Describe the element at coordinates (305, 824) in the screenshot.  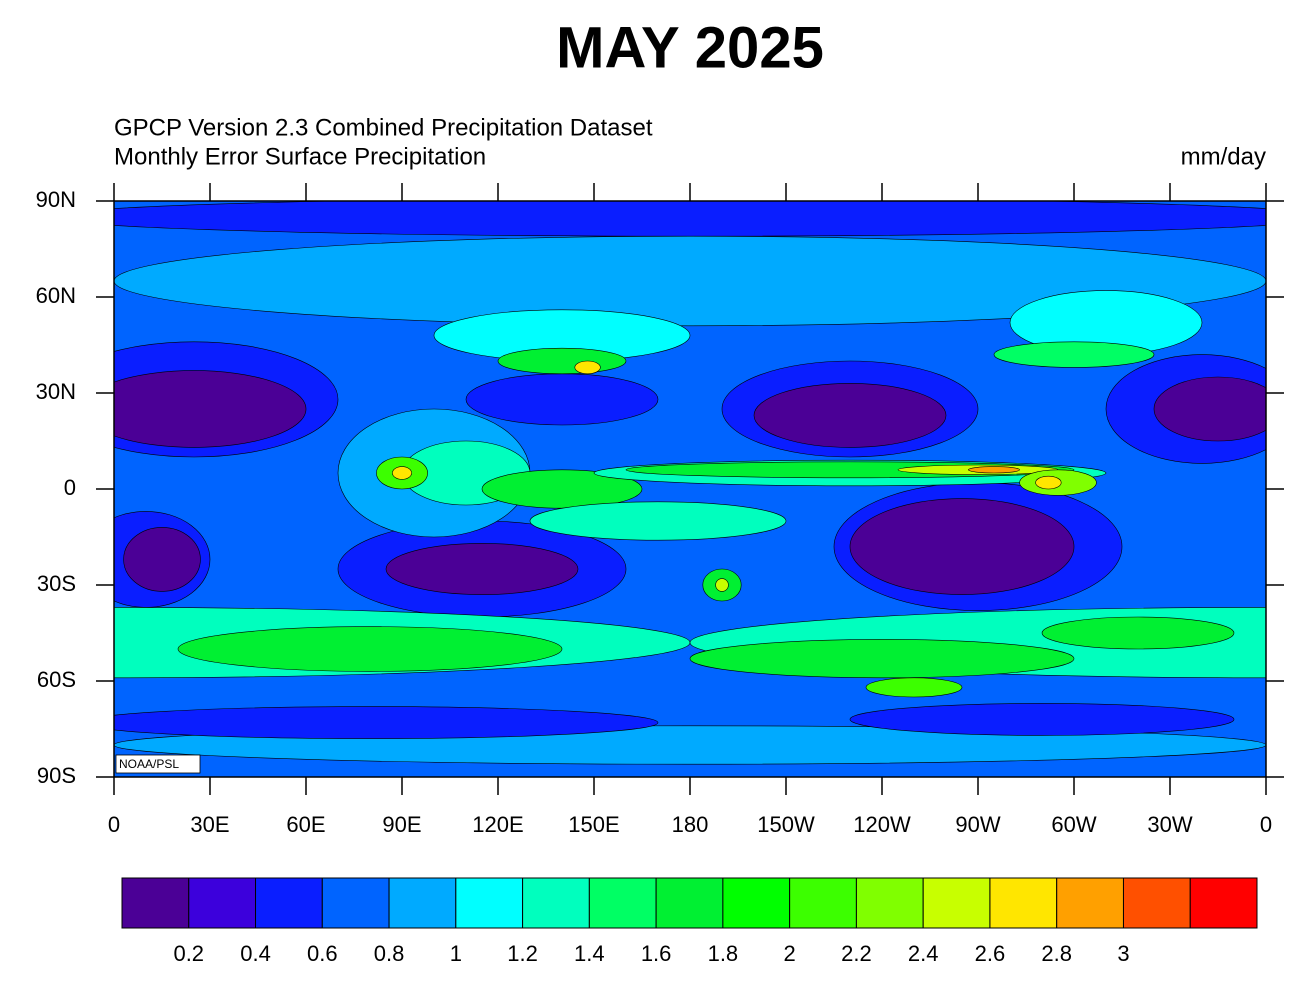
I see `lon-tick-label: 60E` at that location.